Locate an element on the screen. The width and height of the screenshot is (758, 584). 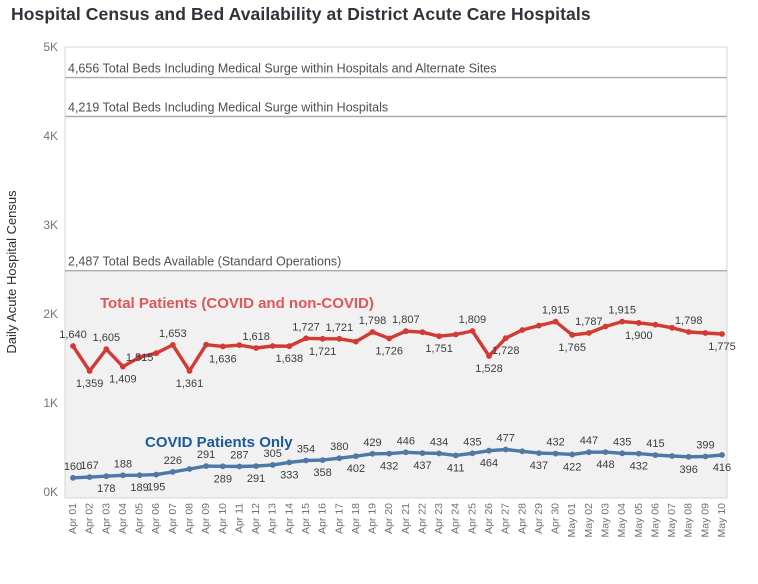
x-tick-label: Apr 07 is located at coordinates (173, 518).